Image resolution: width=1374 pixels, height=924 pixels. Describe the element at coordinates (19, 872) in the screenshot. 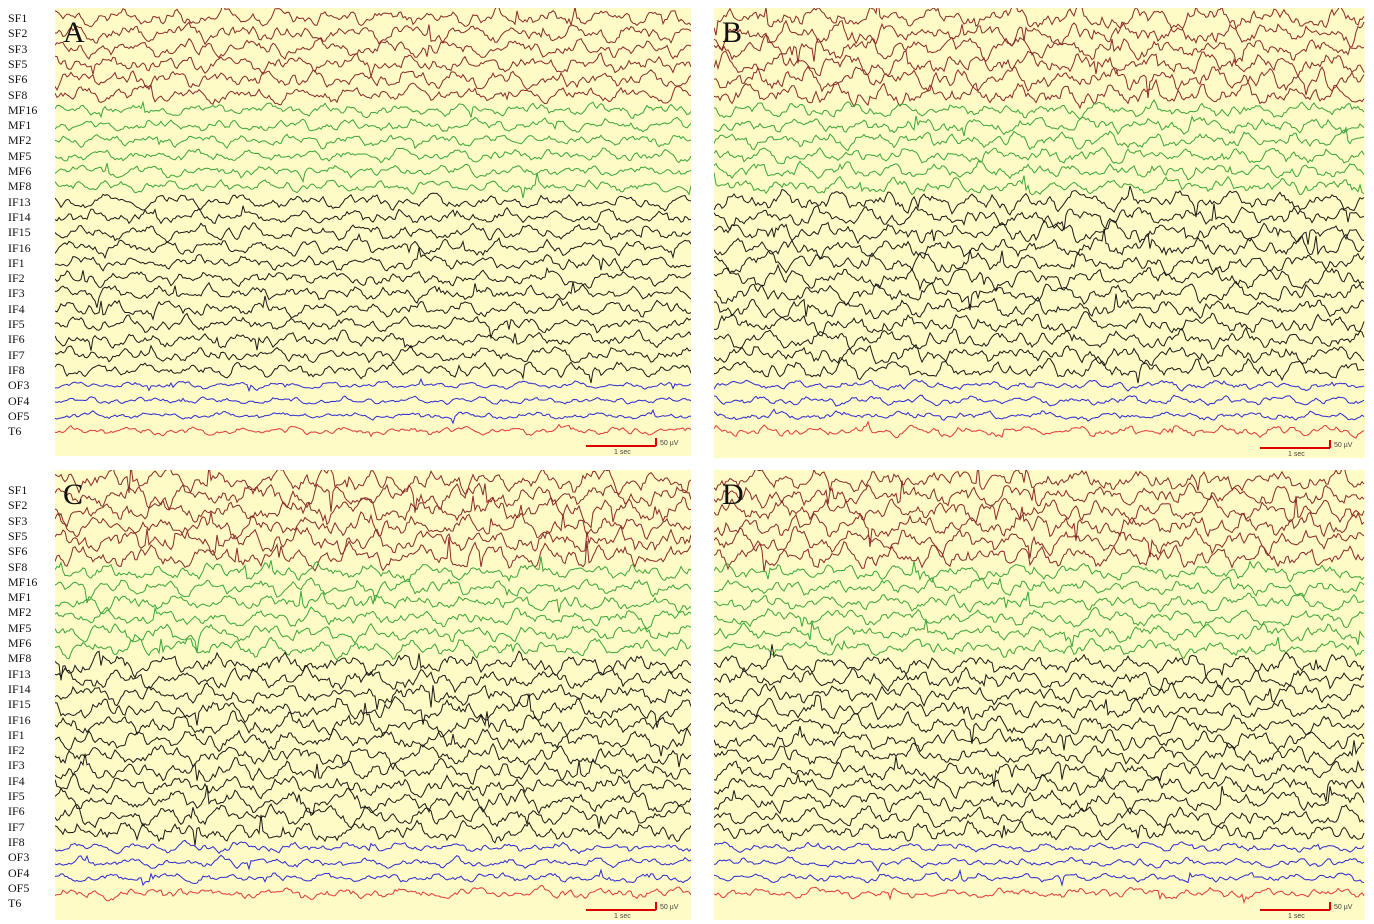

I see `channel-label: OF4` at that location.